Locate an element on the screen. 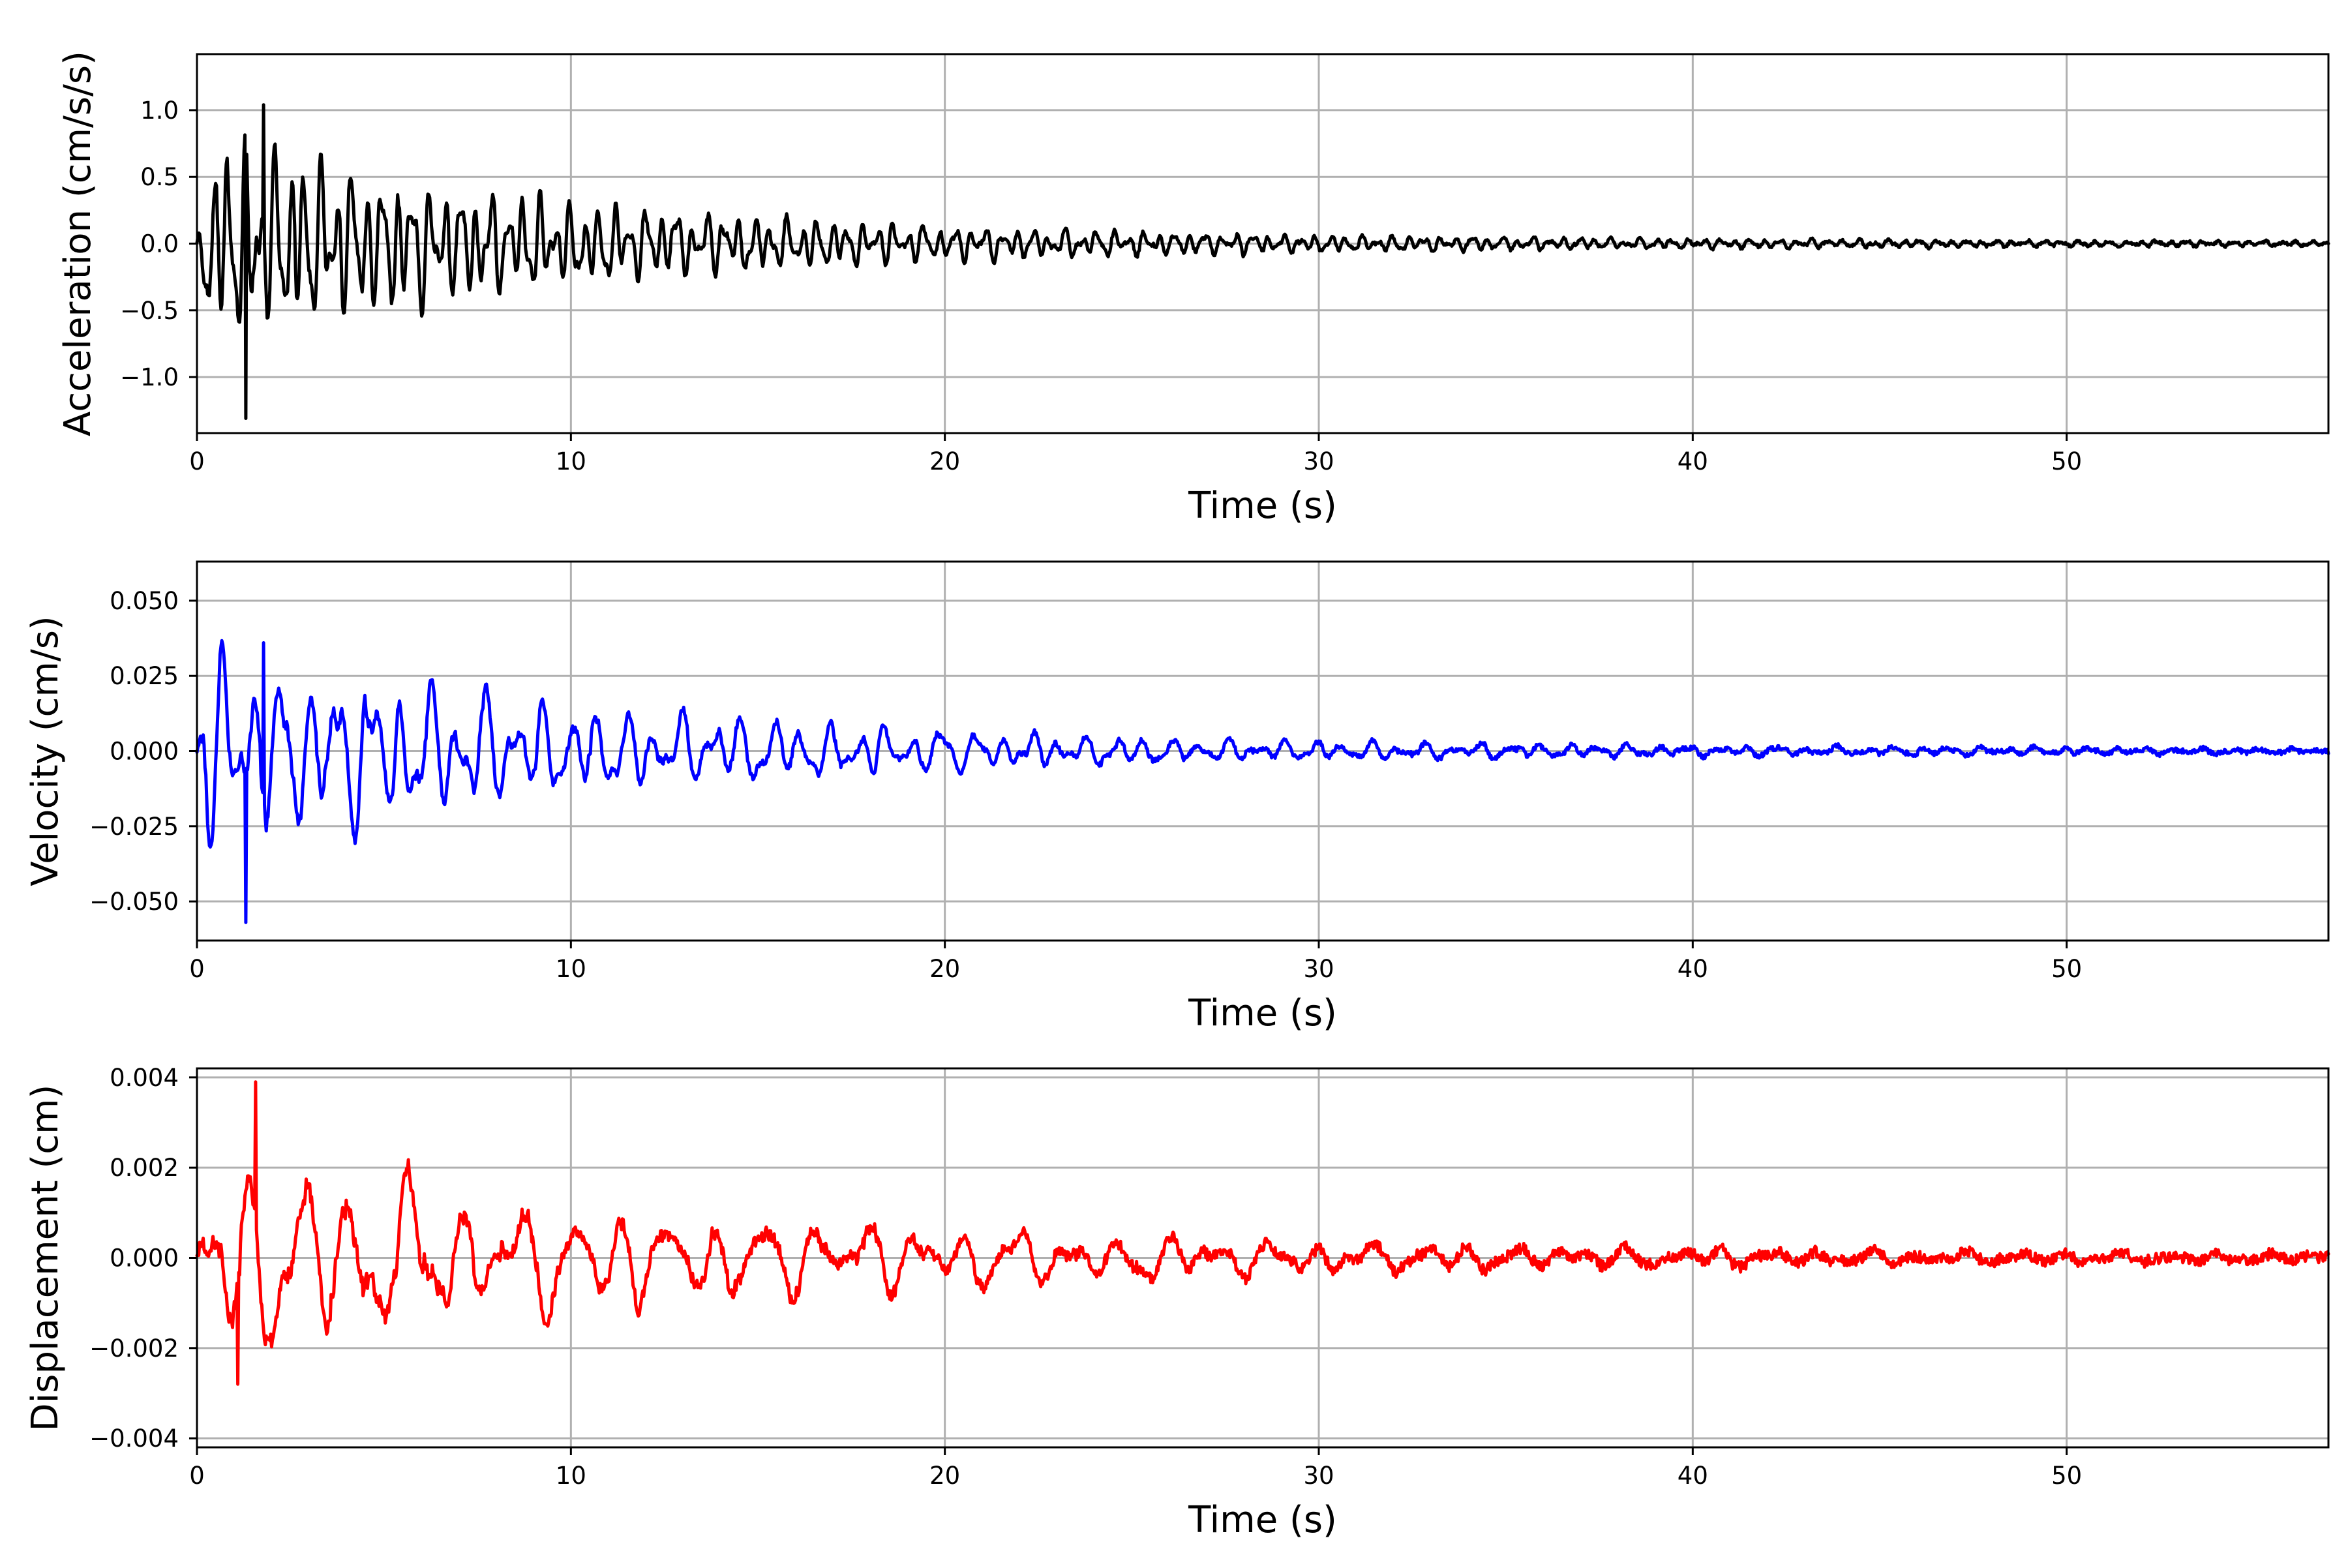  acceleration-x-axis-label: Time (s) is located at coordinates (1263, 506).